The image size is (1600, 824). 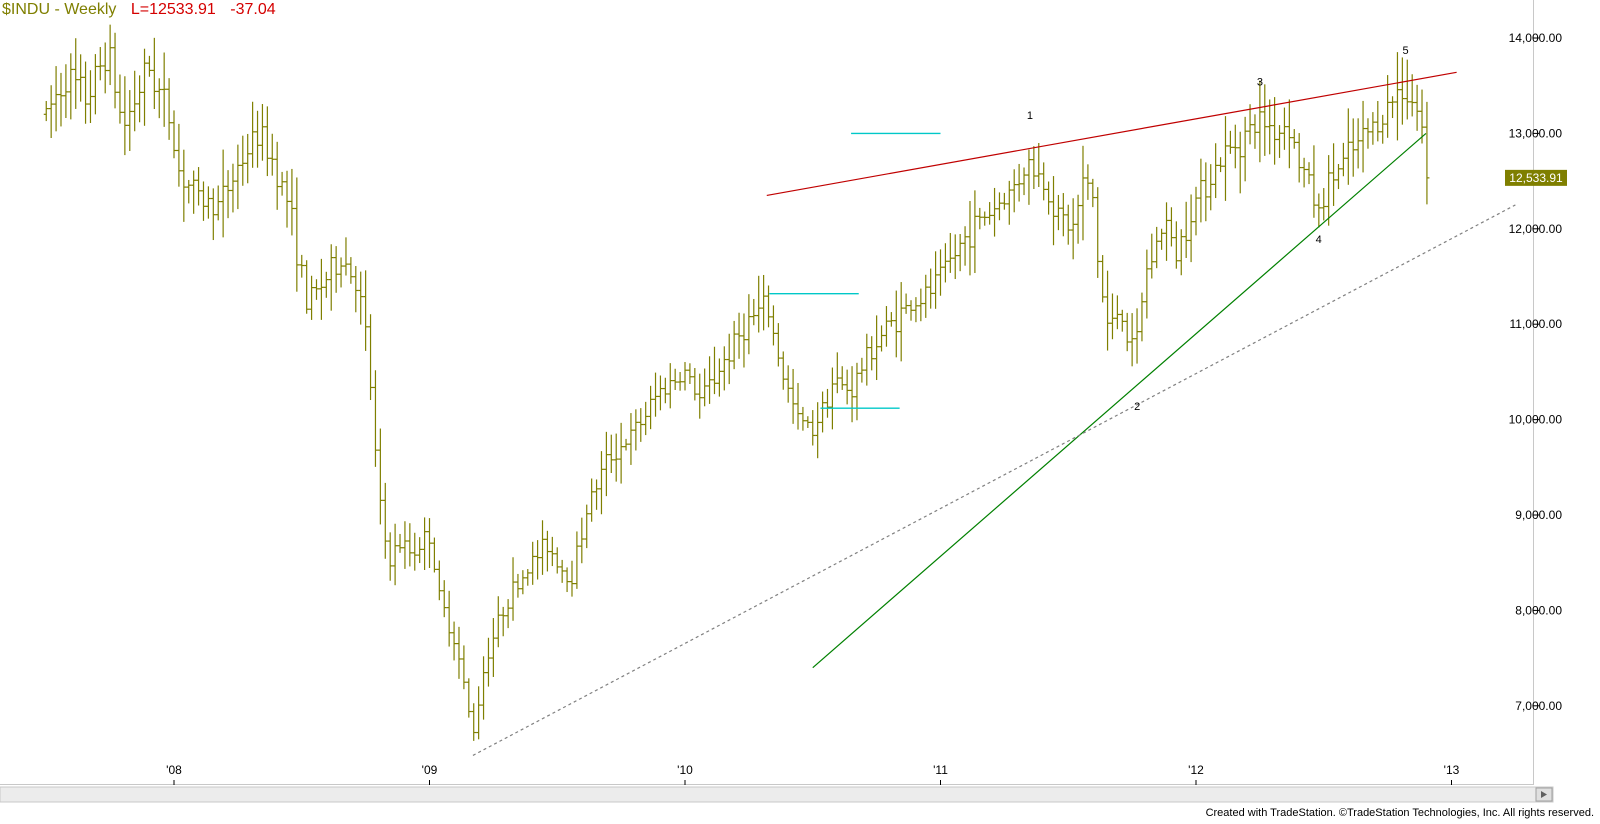 What do you see at coordinates (1536, 38) in the screenshot?
I see `y-tick-label: 14,000.00` at bounding box center [1536, 38].